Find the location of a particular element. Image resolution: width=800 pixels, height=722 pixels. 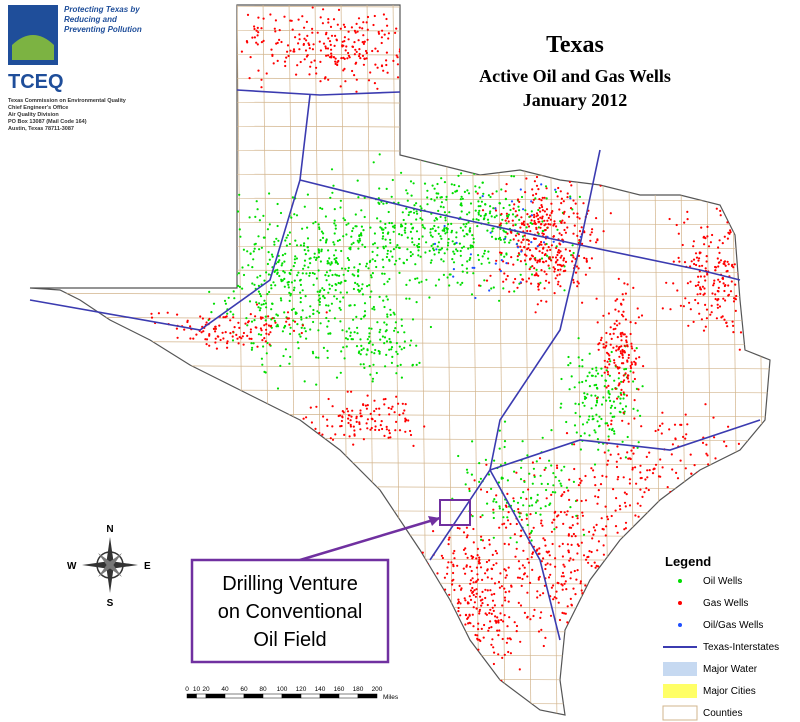

title: Texas is located at coordinates (575, 45).